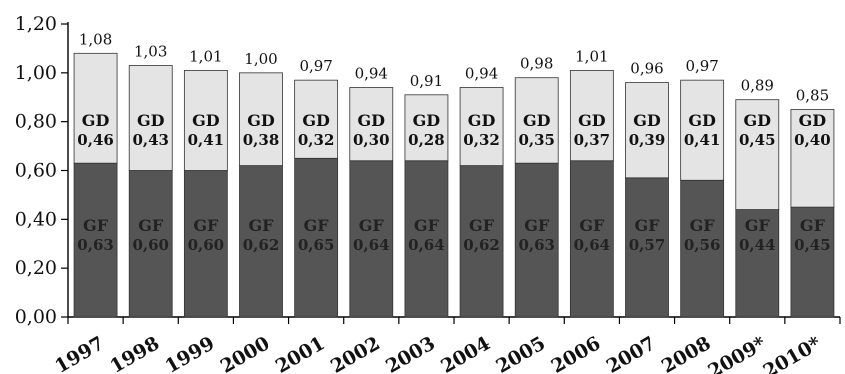 The width and height of the screenshot is (845, 374). What do you see at coordinates (150, 140) in the screenshot?
I see `segment-value-label-gd: 0,43` at bounding box center [150, 140].